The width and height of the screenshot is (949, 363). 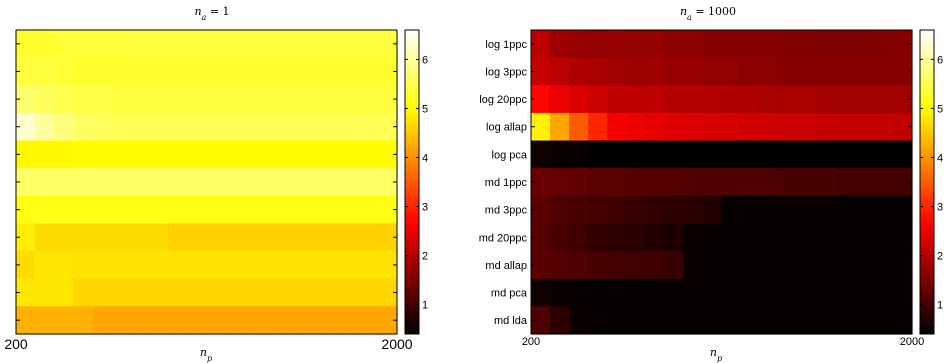 What do you see at coordinates (506, 72) in the screenshot?
I see `right-row-label: log 3ppc` at bounding box center [506, 72].